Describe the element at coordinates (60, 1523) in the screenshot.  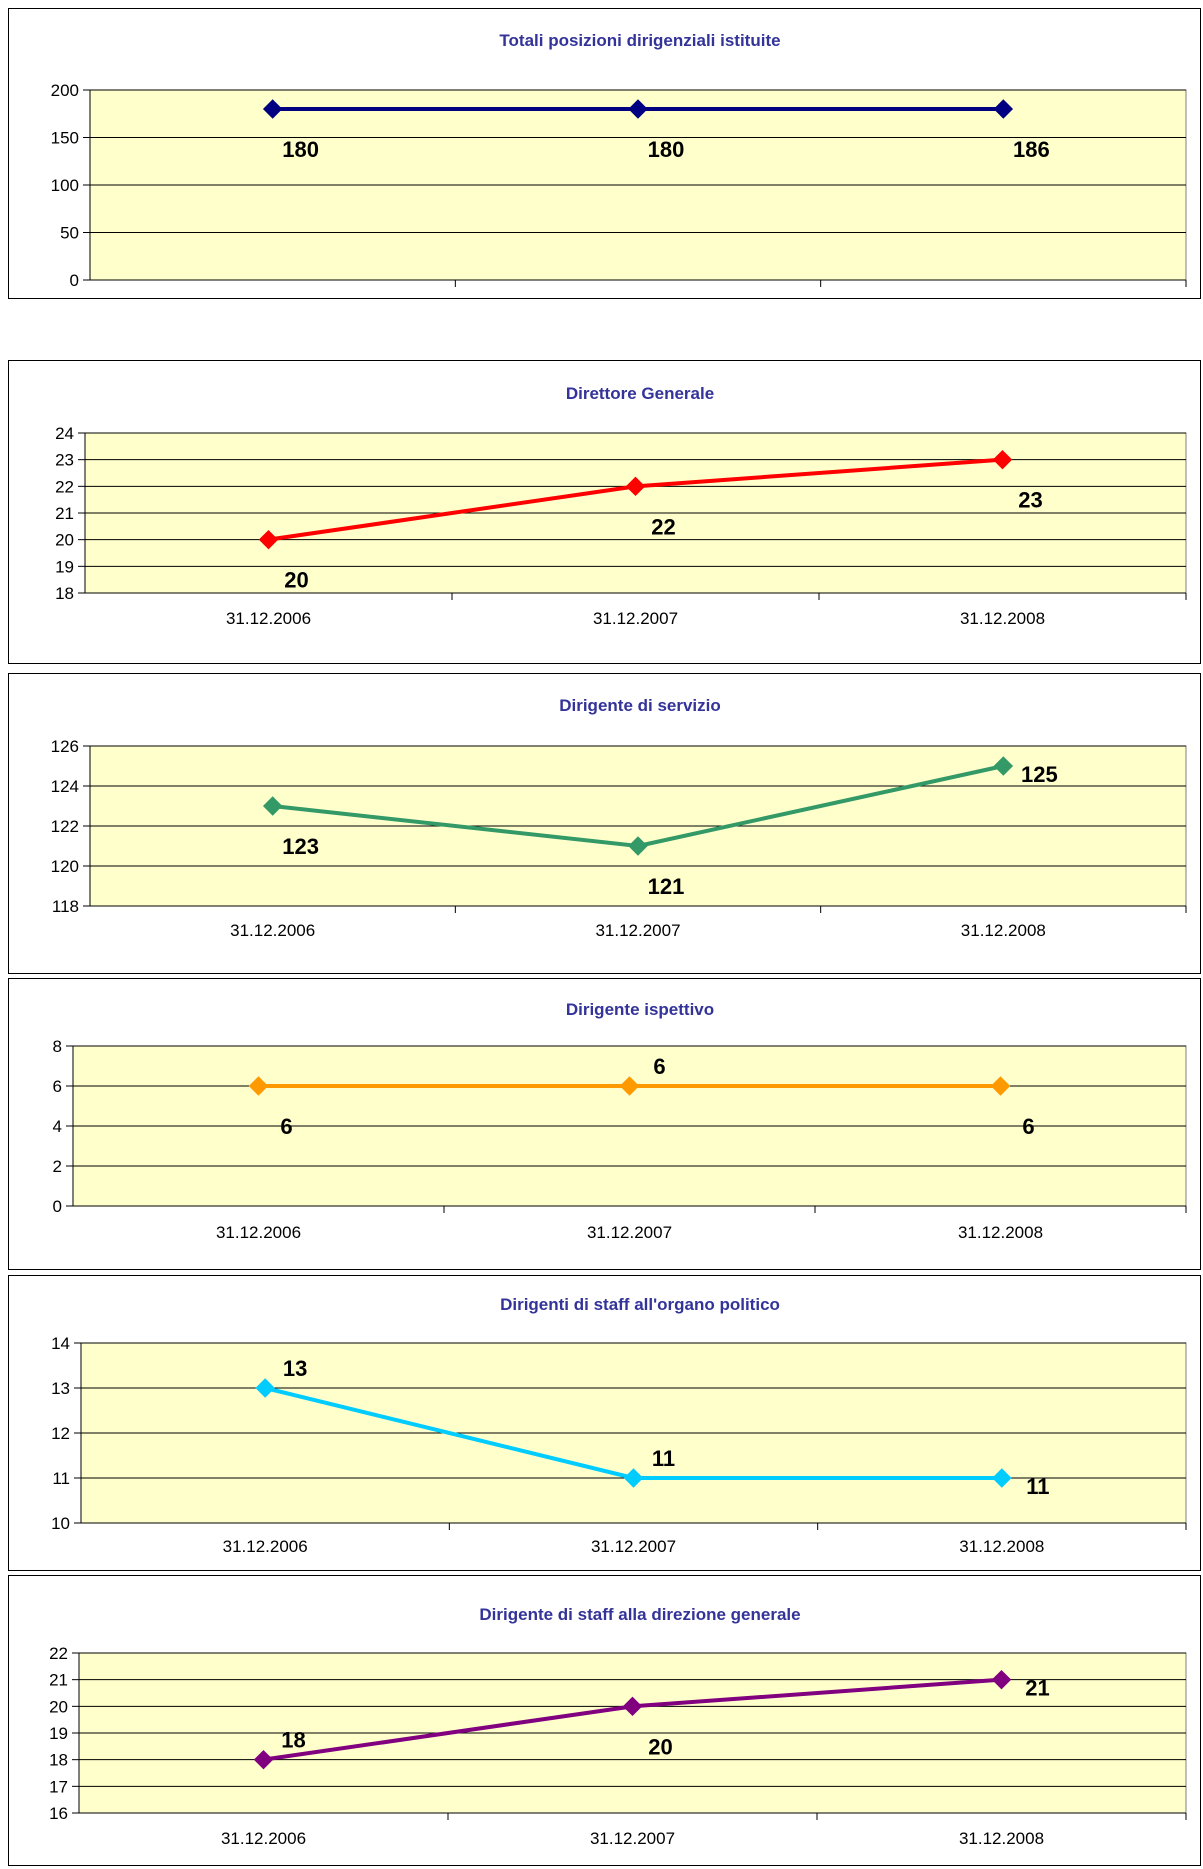
I see `y-tick-label: 10` at that location.